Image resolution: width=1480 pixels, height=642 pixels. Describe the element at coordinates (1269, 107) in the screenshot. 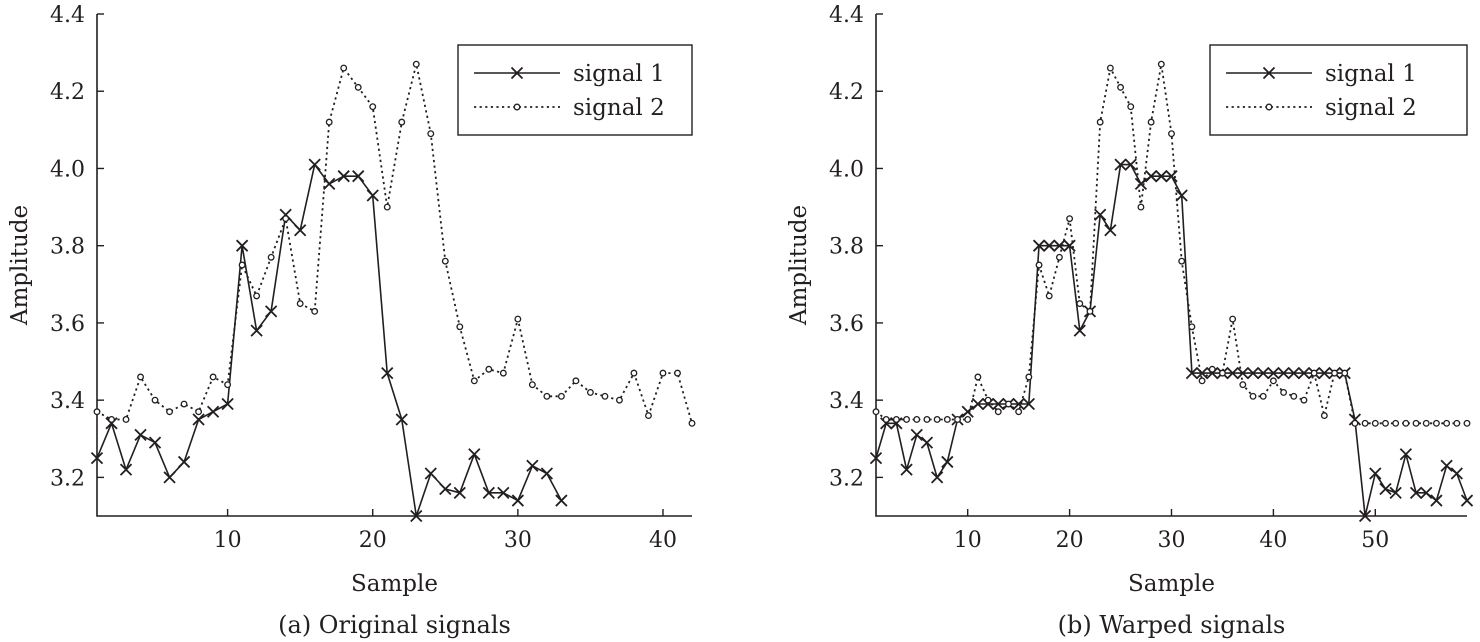

I see `legend-signal-2-marker` at that location.